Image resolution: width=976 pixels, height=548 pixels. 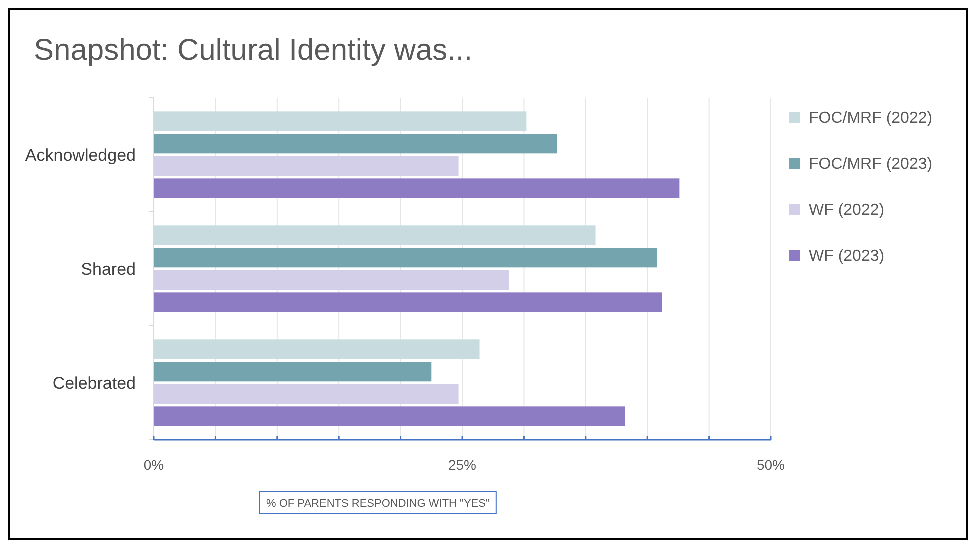 I want to click on x-tick-label: 50%, so click(x=771, y=465).